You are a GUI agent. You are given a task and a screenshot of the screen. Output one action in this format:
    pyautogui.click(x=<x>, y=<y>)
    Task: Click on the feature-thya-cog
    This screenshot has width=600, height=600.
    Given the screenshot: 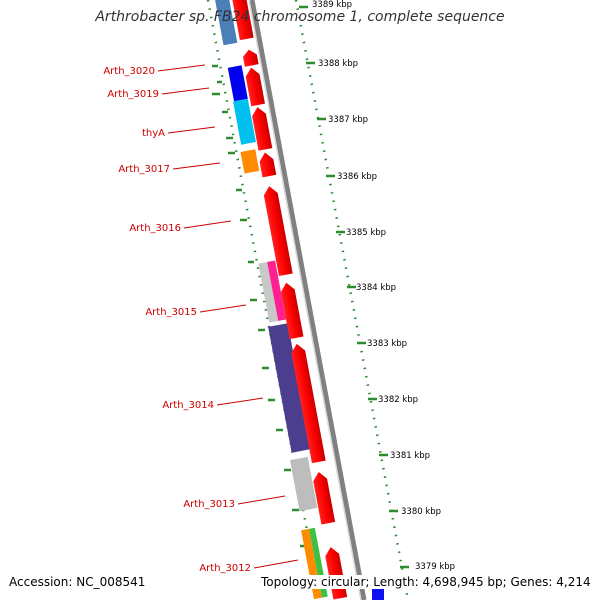 What is the action you would take?
    pyautogui.click(x=244, y=121)
    